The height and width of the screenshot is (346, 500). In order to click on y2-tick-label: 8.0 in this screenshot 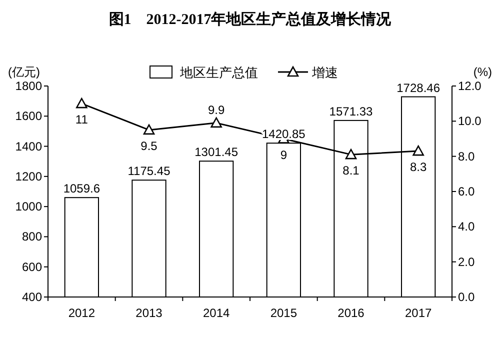, I will do `click(467, 156)`.